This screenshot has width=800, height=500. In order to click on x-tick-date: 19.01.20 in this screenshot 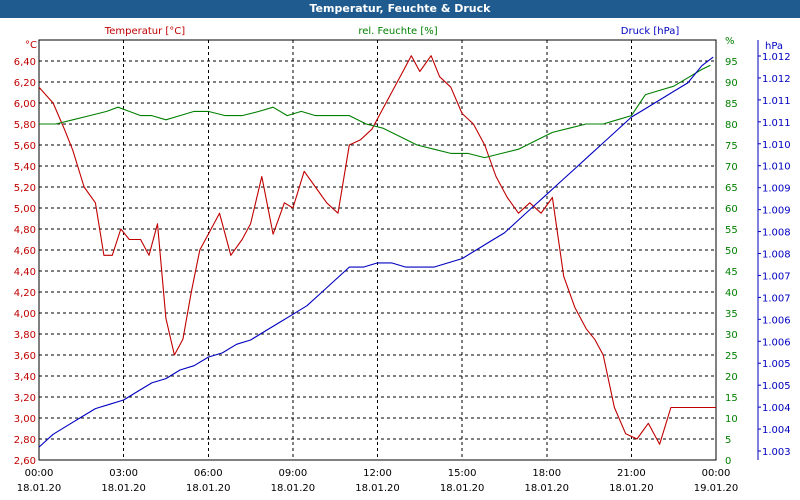, I will do `click(716, 488)`.